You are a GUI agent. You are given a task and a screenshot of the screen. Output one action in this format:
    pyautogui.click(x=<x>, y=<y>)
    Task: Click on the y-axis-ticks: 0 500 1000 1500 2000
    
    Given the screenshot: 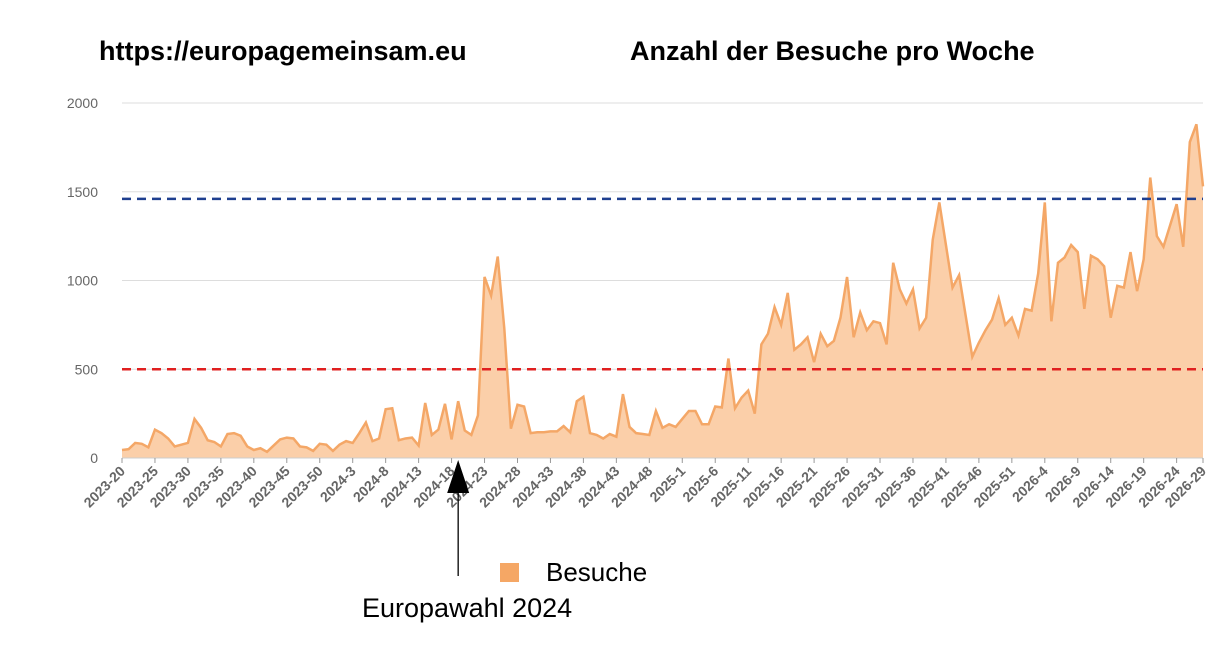 What is the action you would take?
    pyautogui.click(x=82, y=280)
    